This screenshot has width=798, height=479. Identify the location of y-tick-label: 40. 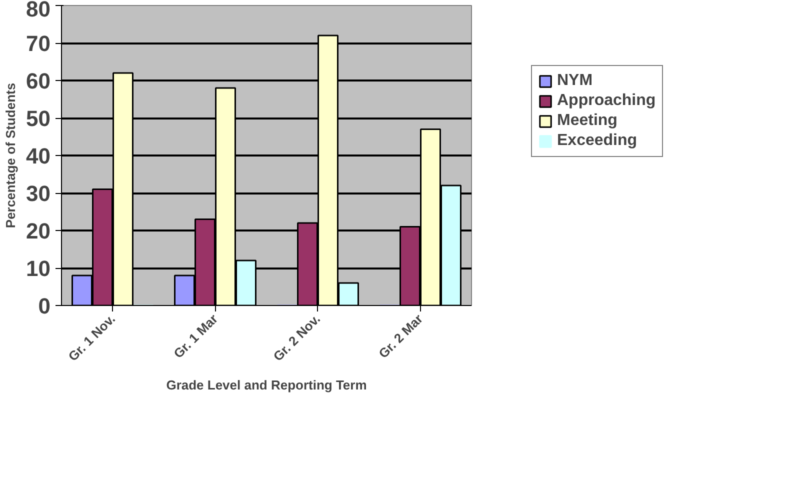
(38, 156).